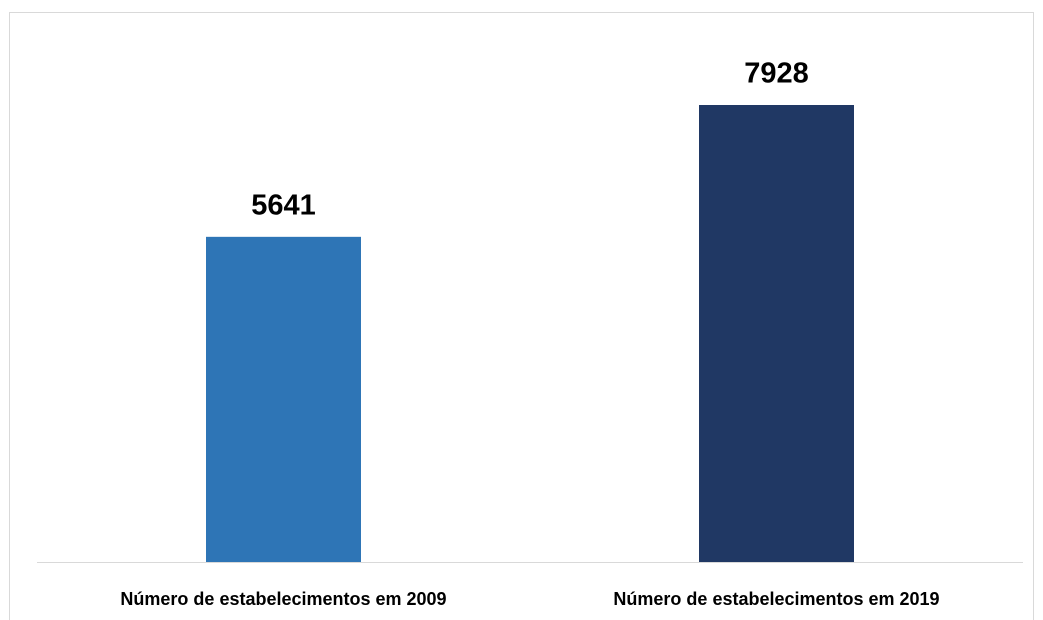 The image size is (1043, 620). I want to click on value-label: 5641, so click(283, 205).